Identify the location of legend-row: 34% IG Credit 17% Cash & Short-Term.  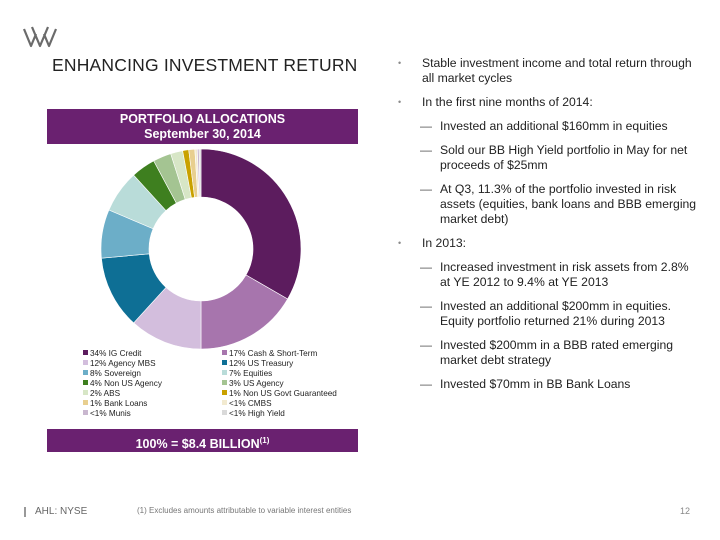
(218, 354).